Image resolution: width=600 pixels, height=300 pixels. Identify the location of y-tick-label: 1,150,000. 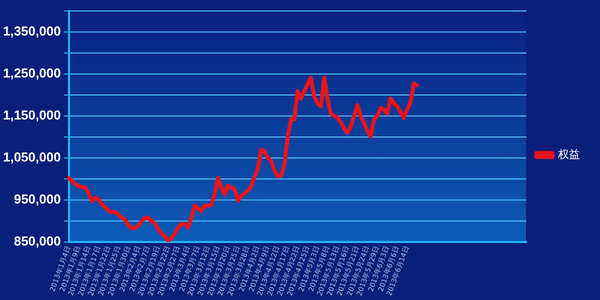
(31, 115).